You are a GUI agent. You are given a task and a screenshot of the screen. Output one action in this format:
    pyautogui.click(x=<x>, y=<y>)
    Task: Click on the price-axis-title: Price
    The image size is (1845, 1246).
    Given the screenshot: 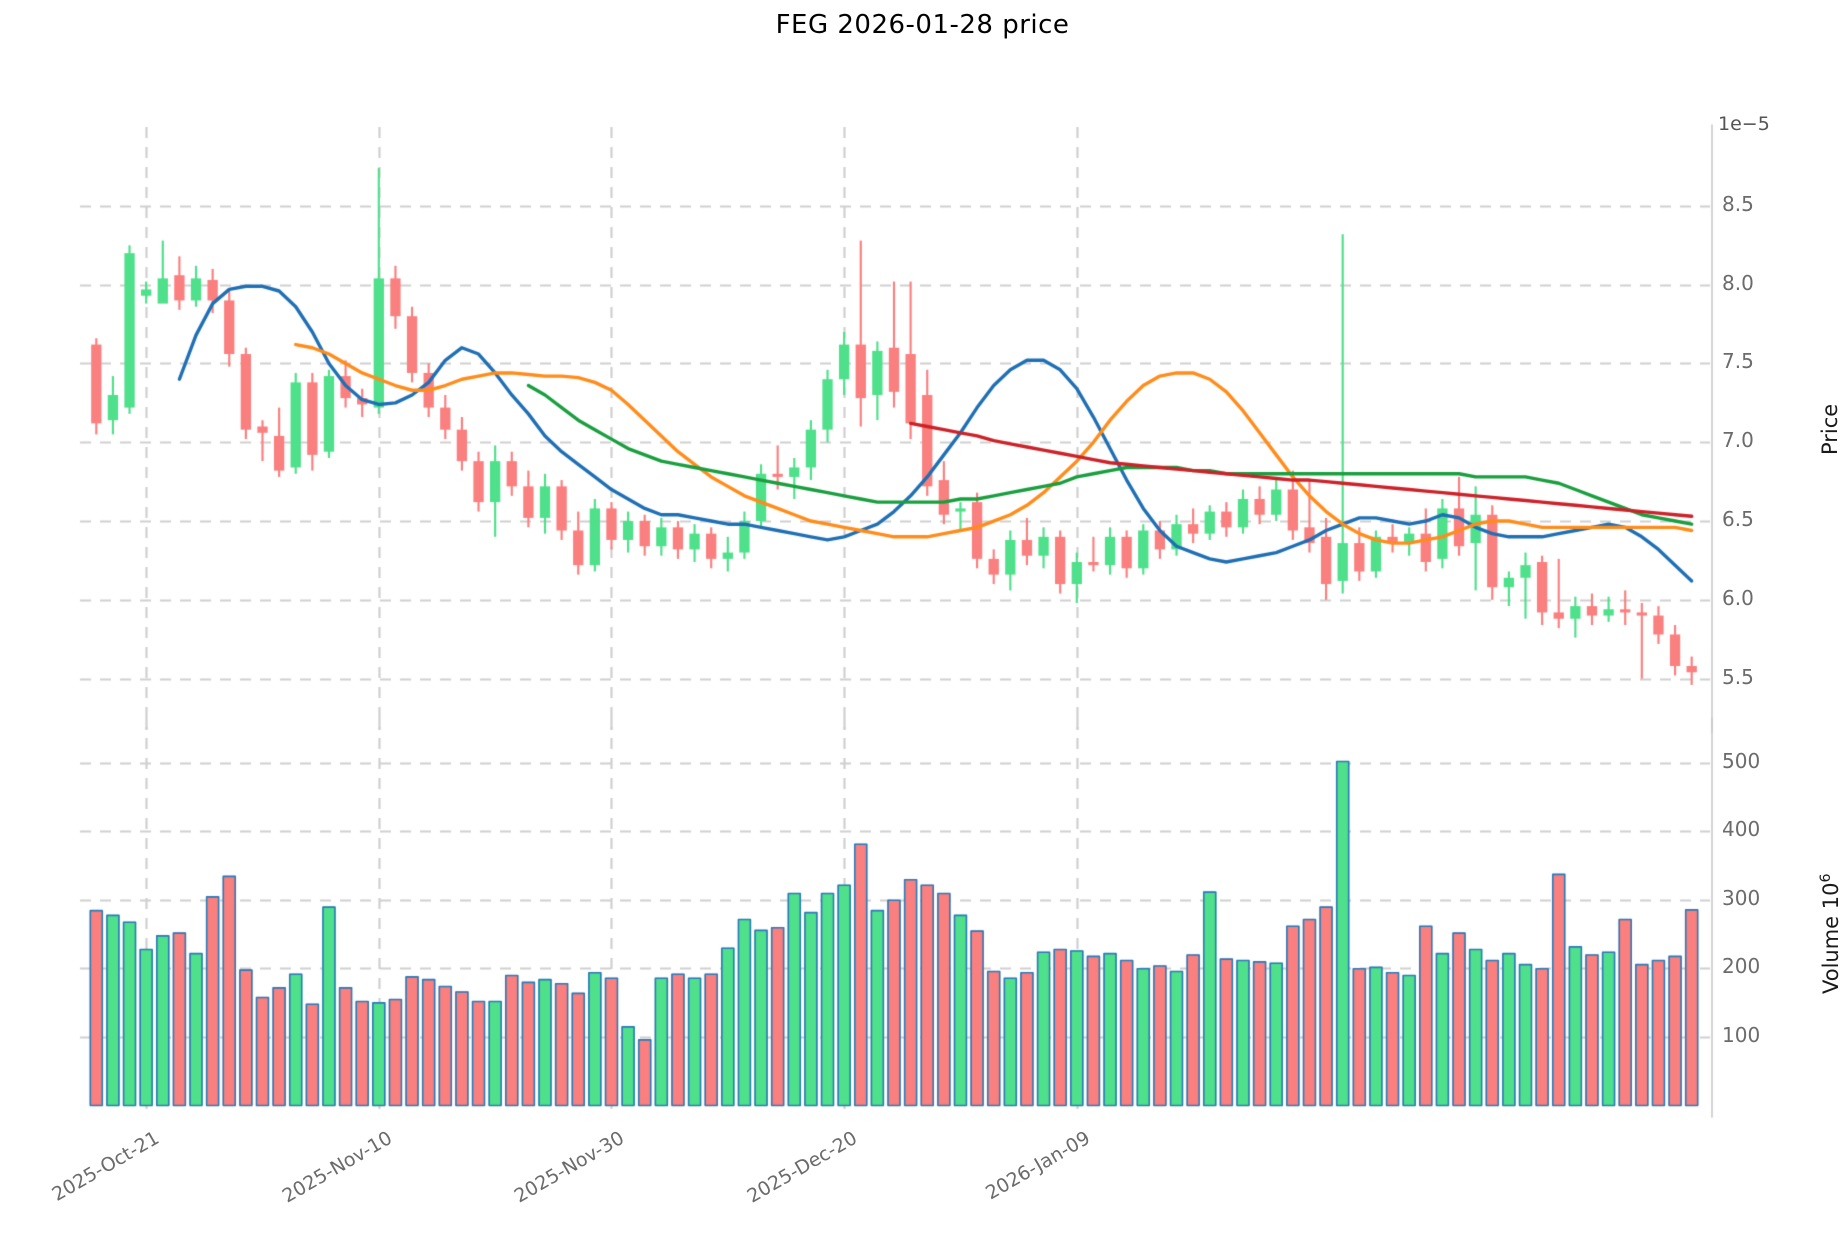 What is the action you would take?
    pyautogui.click(x=1830, y=429)
    